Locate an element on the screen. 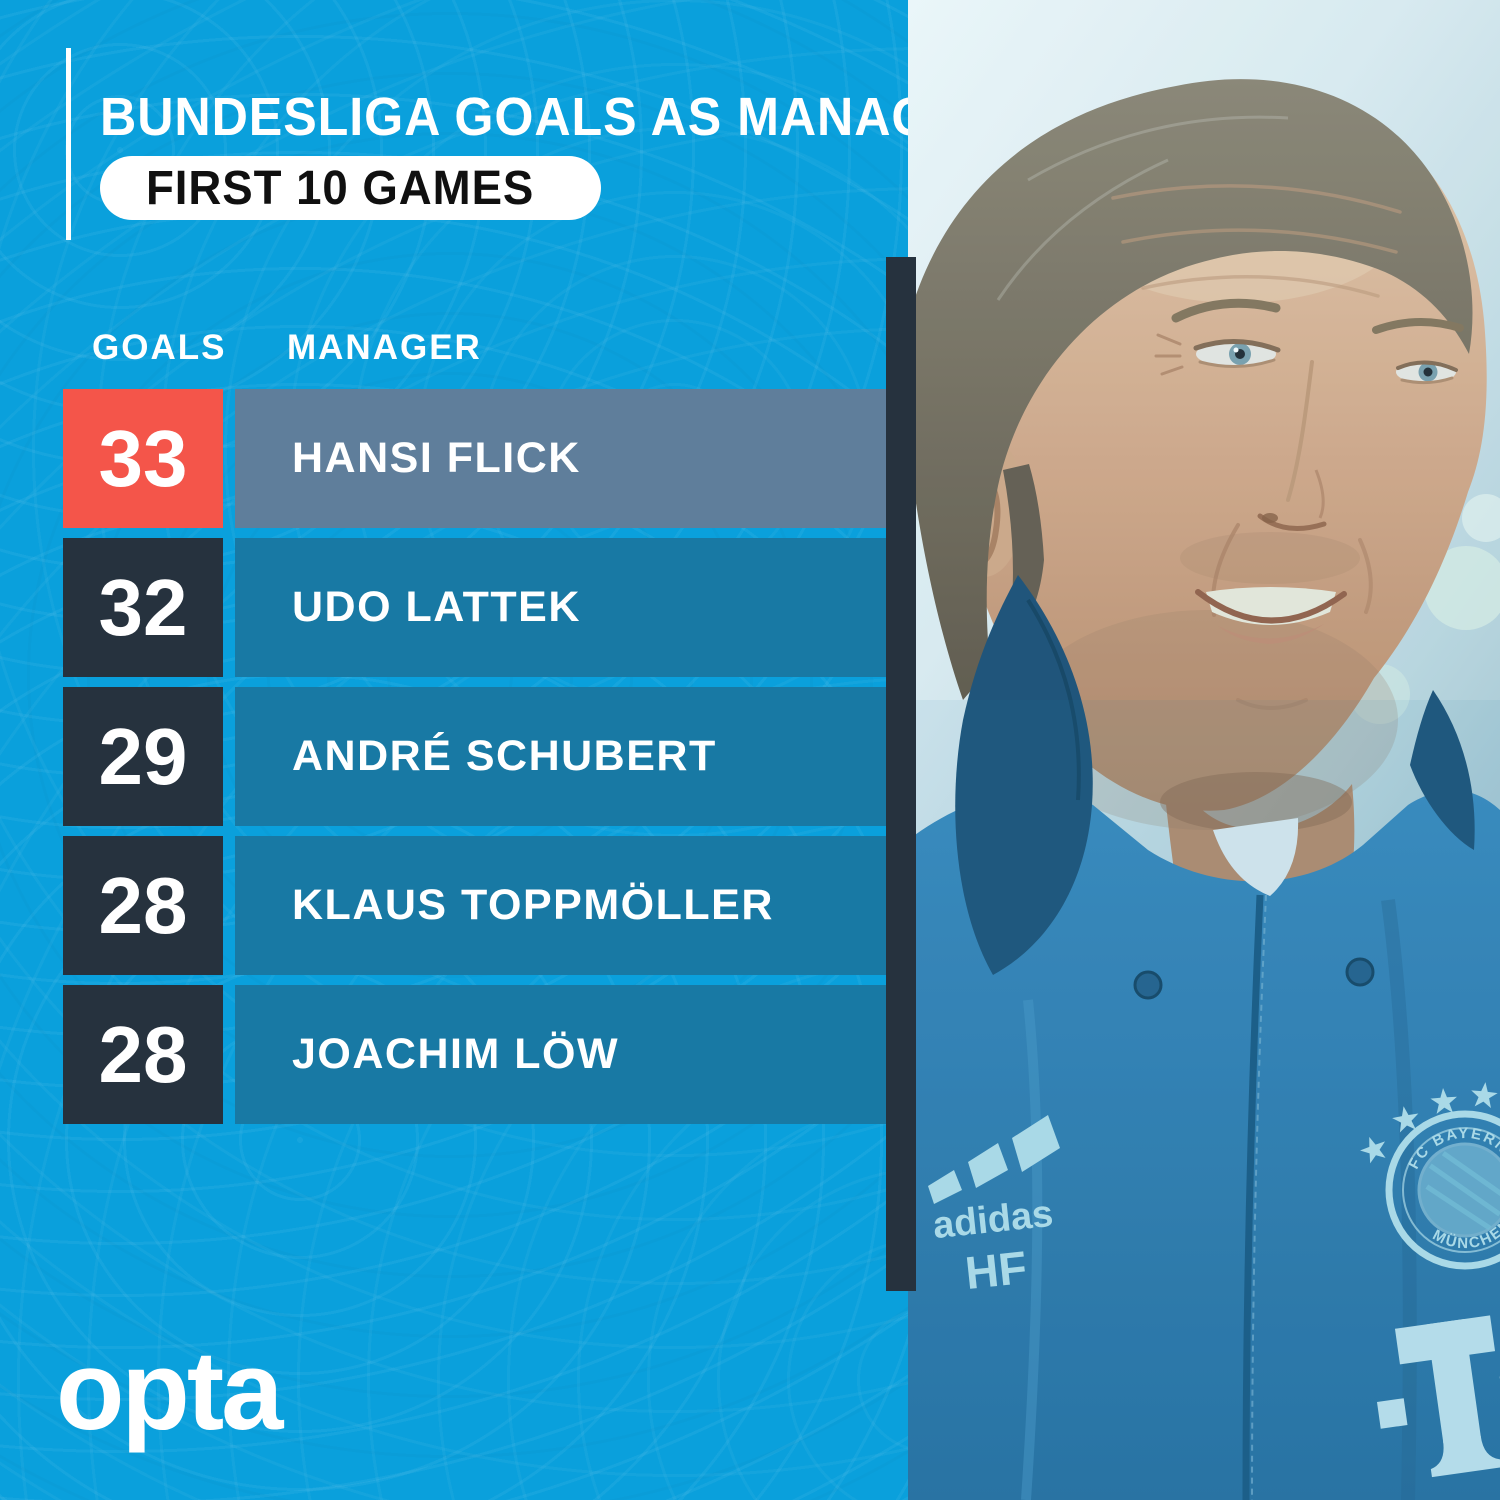 The height and width of the screenshot is (1500, 1500). title-accent-line is located at coordinates (68, 144).